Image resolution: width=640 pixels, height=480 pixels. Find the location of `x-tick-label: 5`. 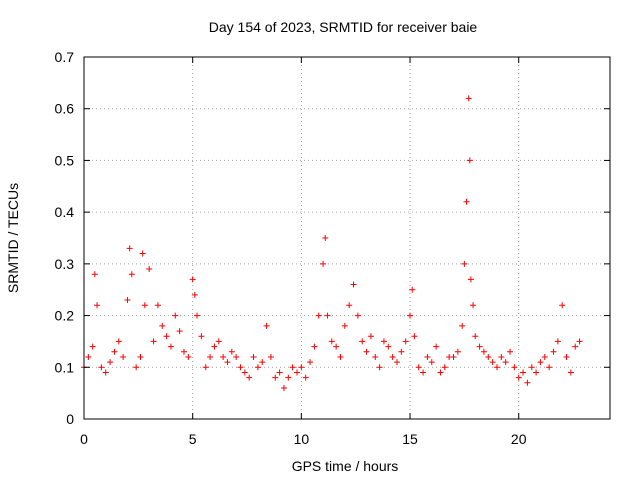

x-tick-label: 5 is located at coordinates (193, 439).